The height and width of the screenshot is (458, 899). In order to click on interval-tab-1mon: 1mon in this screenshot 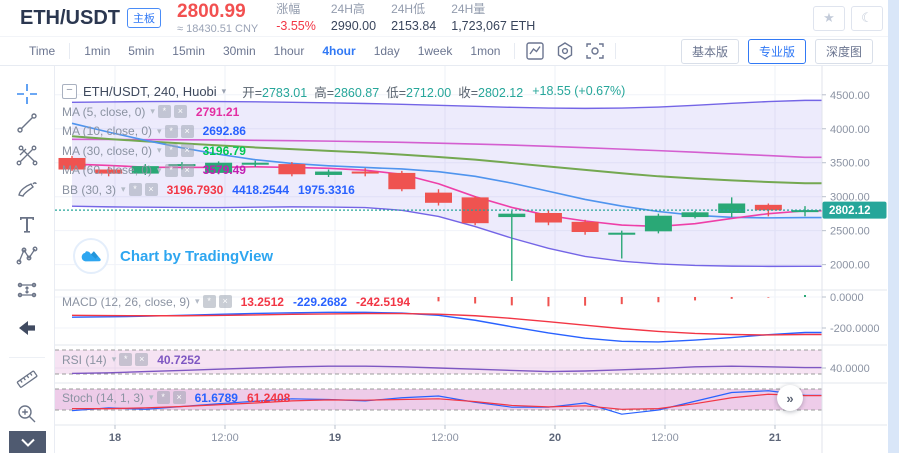, I will do `click(485, 51)`.